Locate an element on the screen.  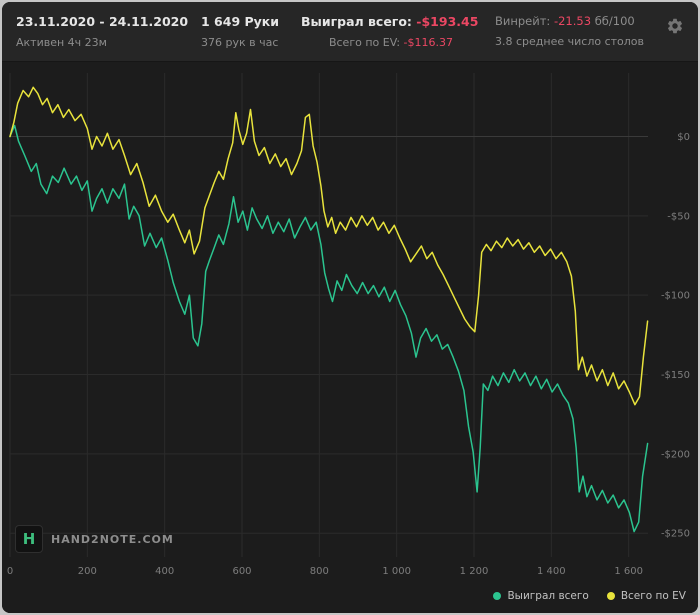
winrate-label: Винрейт: is located at coordinates (523, 21).